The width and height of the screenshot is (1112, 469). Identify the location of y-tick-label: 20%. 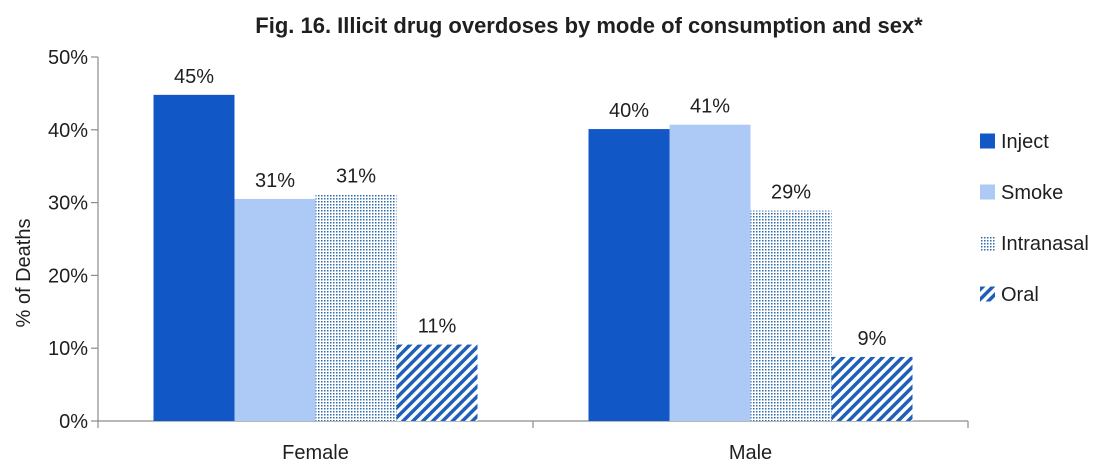
(68, 276).